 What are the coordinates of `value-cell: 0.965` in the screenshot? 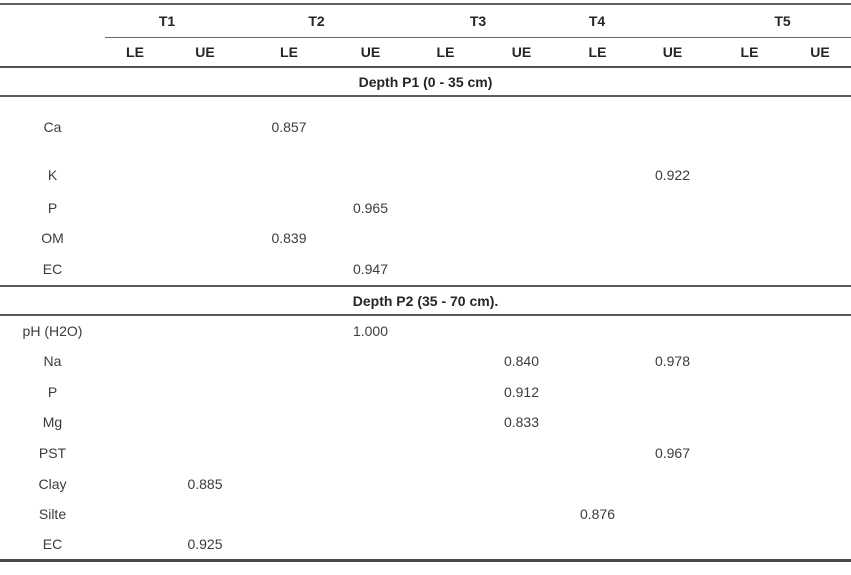 It's located at (370, 208).